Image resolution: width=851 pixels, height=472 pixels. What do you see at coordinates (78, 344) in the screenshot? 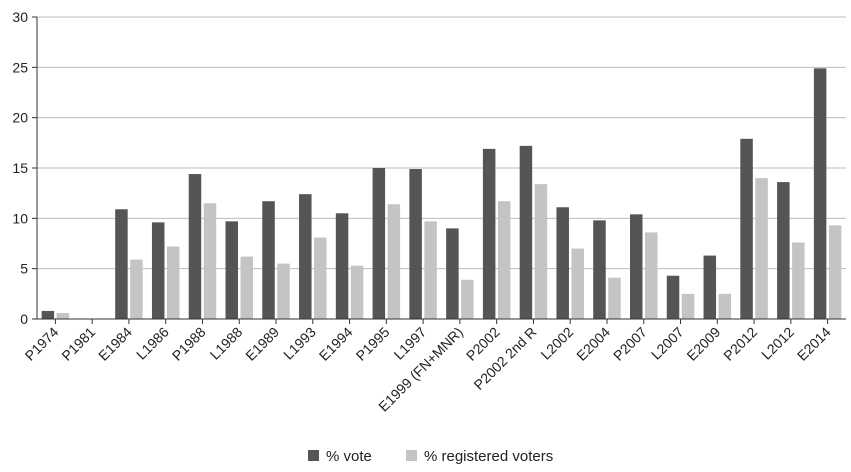
I see `x-tick-label: P1981` at bounding box center [78, 344].